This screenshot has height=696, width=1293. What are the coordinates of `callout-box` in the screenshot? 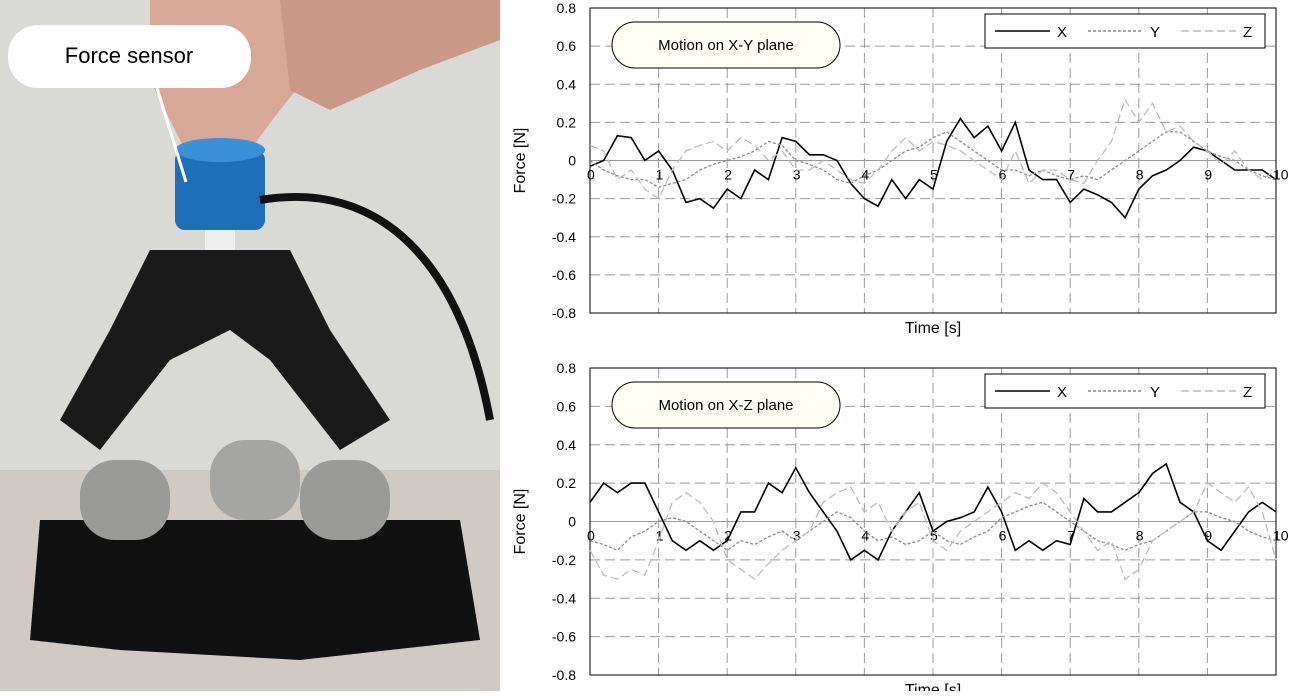 It's located at (129, 56).